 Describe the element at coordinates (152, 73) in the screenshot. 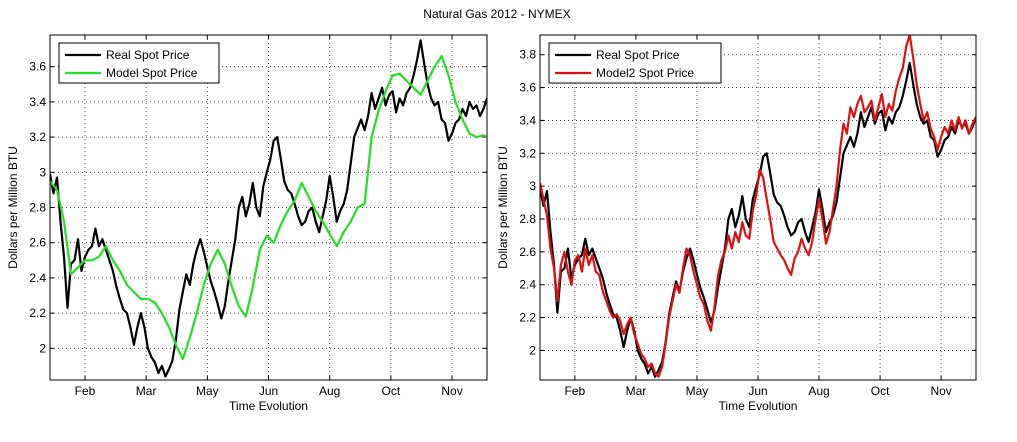

I see `legend-label: Model Spot Price` at that location.